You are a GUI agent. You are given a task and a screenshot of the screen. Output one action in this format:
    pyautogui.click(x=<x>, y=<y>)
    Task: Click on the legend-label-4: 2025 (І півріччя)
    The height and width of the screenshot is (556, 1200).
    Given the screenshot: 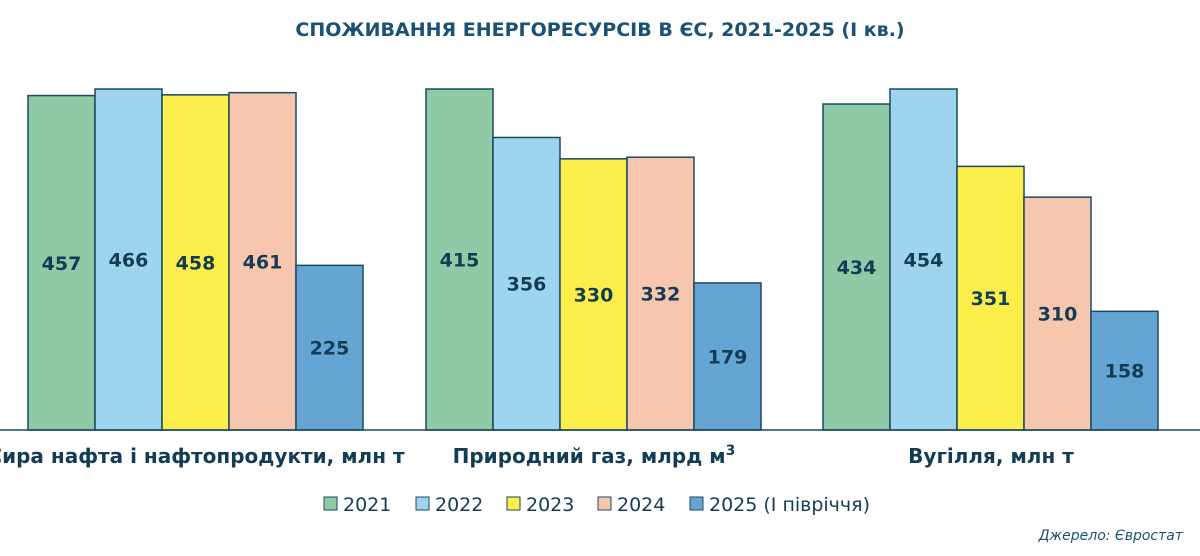 What is the action you would take?
    pyautogui.click(x=789, y=505)
    